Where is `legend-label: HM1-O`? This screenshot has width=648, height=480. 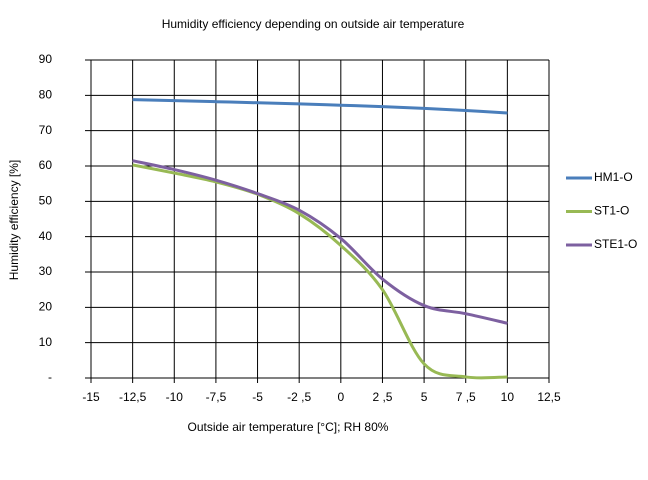 legend-label: HM1-O is located at coordinates (613, 177).